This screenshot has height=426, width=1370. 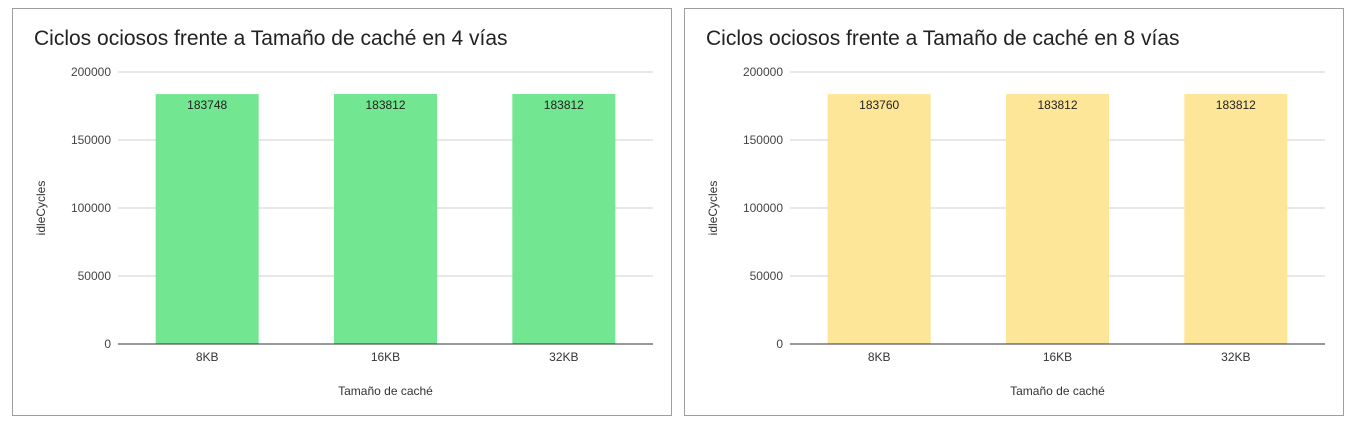 I want to click on data-label: 183760, so click(x=879, y=105).